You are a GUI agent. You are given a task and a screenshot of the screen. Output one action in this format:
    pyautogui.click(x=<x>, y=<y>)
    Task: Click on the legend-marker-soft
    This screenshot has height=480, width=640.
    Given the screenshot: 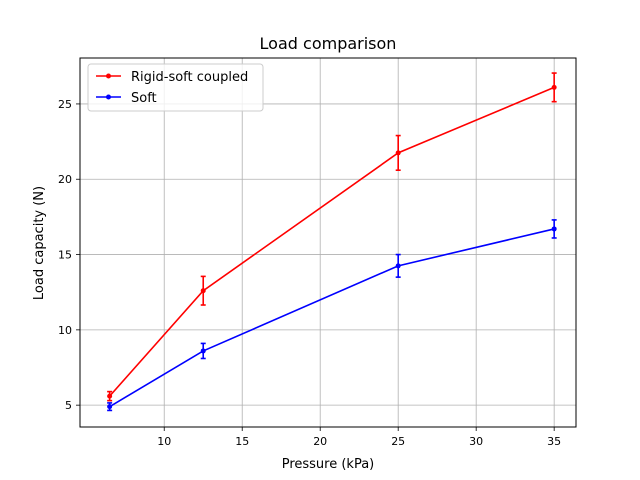 What is the action you would take?
    pyautogui.click(x=108, y=97)
    